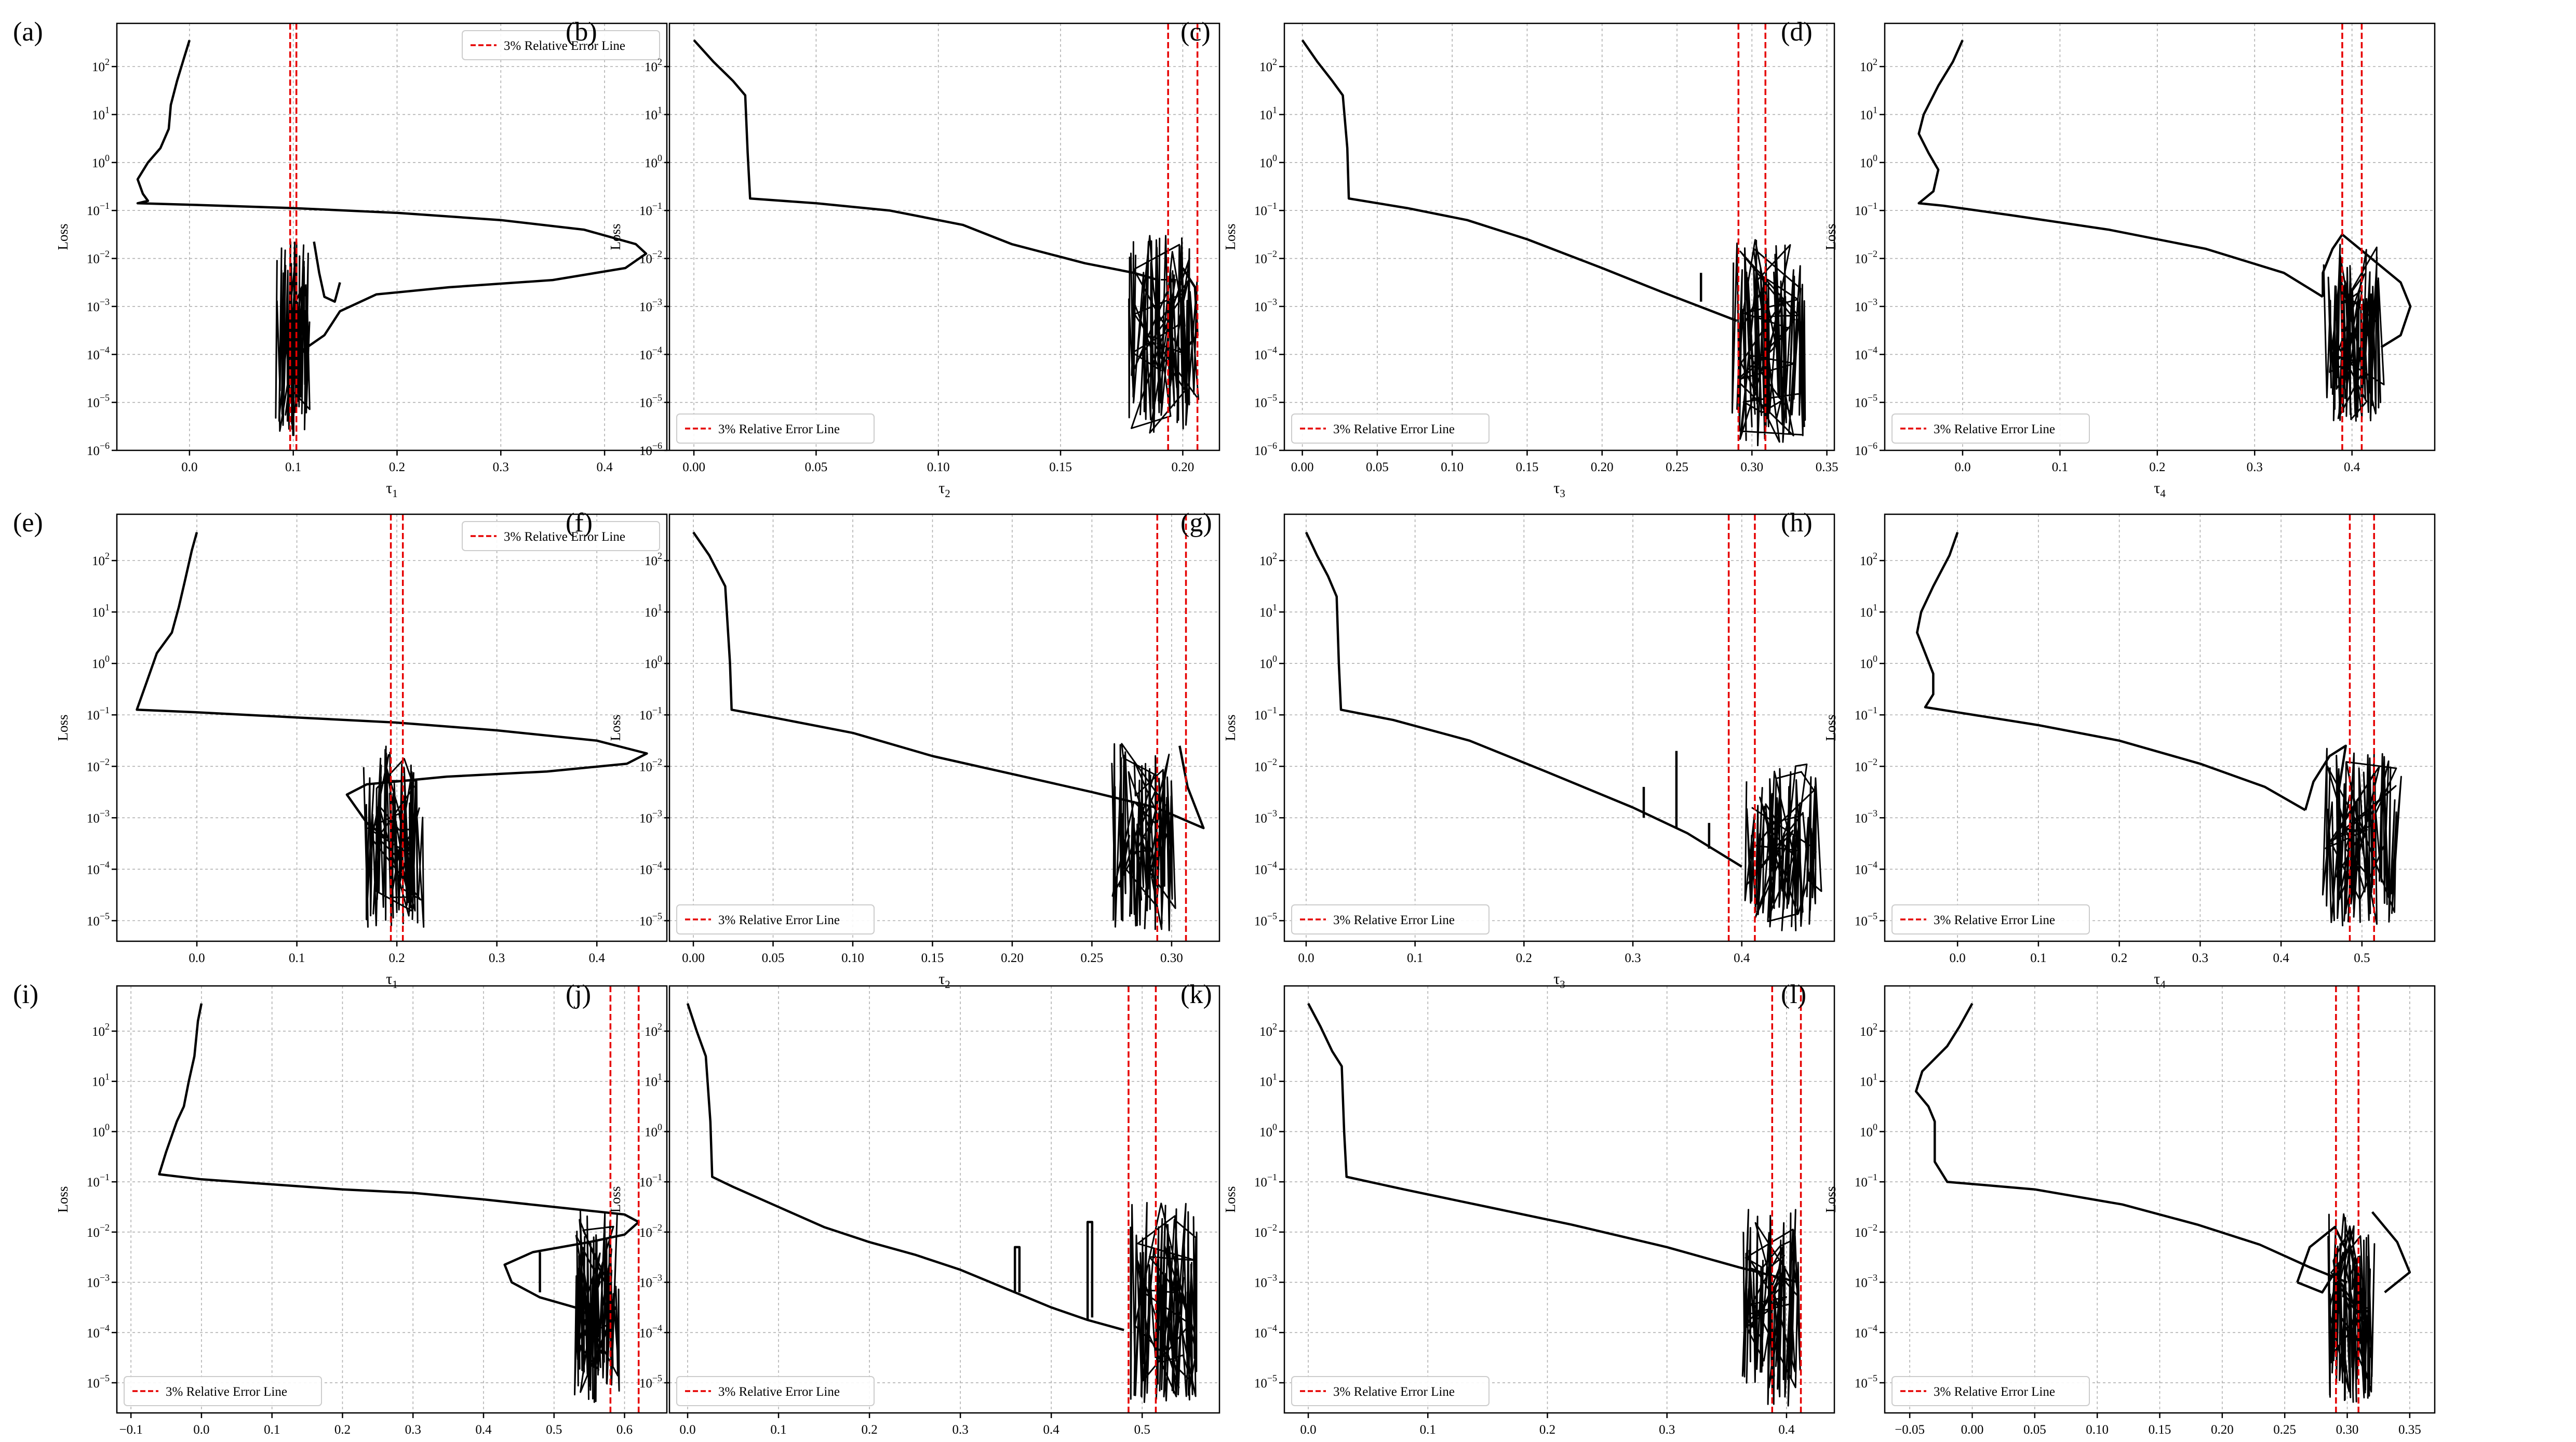 This screenshot has height=1442, width=2576. Describe the element at coordinates (2362, 958) in the screenshot. I see `x-tick-label: 0.5` at that location.